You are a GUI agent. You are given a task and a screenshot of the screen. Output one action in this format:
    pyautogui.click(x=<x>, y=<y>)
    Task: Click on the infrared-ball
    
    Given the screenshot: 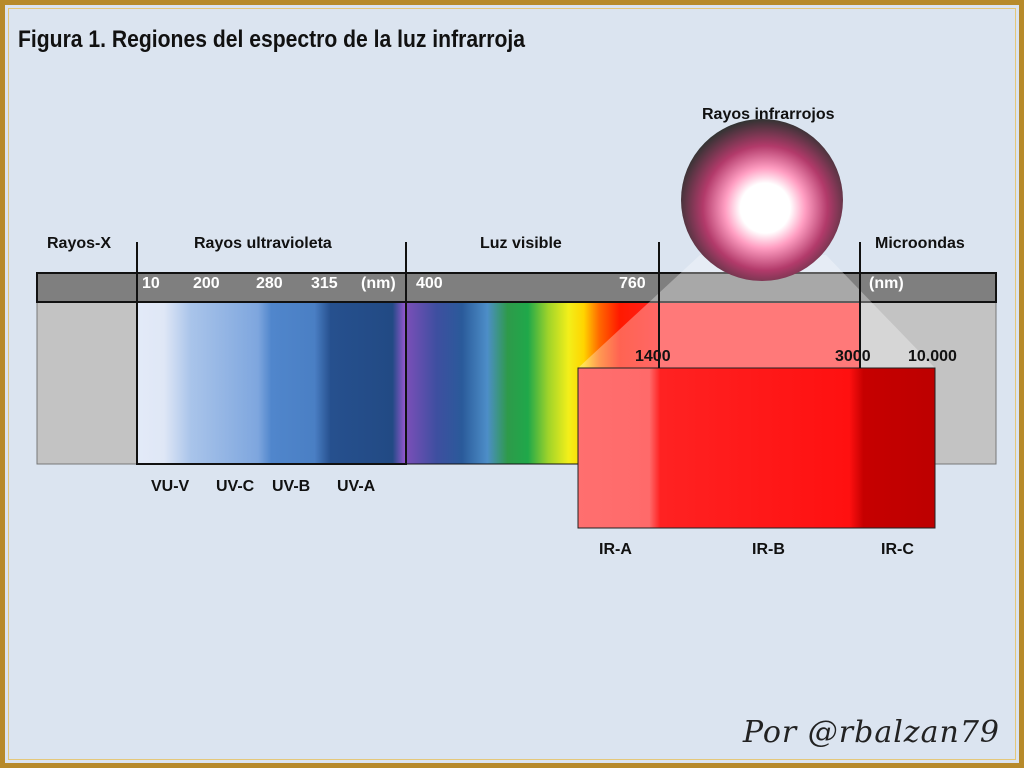 What is the action you would take?
    pyautogui.click(x=762, y=200)
    